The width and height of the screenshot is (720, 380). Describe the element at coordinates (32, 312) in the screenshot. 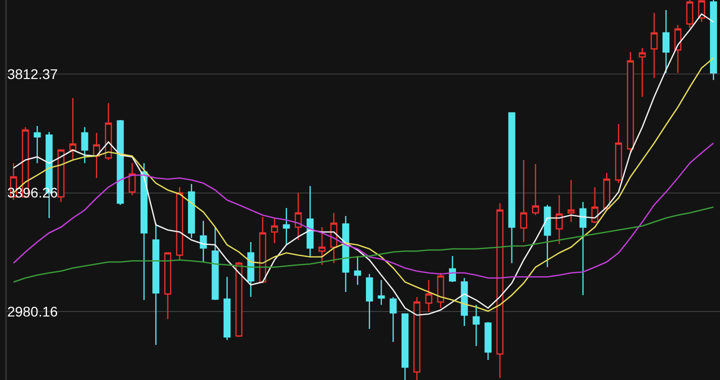

I see `y-tick-label: 2980.16` at that location.